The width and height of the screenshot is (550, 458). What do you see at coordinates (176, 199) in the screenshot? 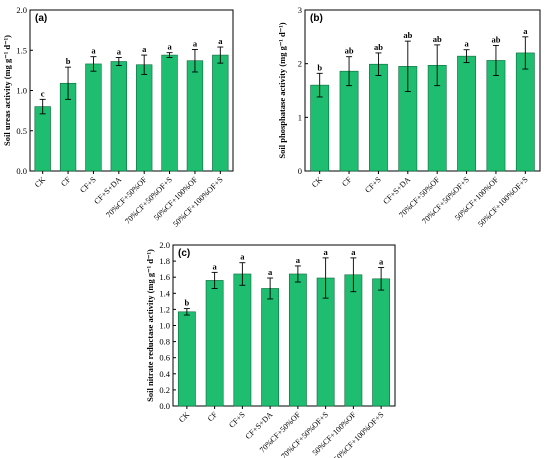
I see `category-label: 50%CF+100%OF` at bounding box center [176, 199].